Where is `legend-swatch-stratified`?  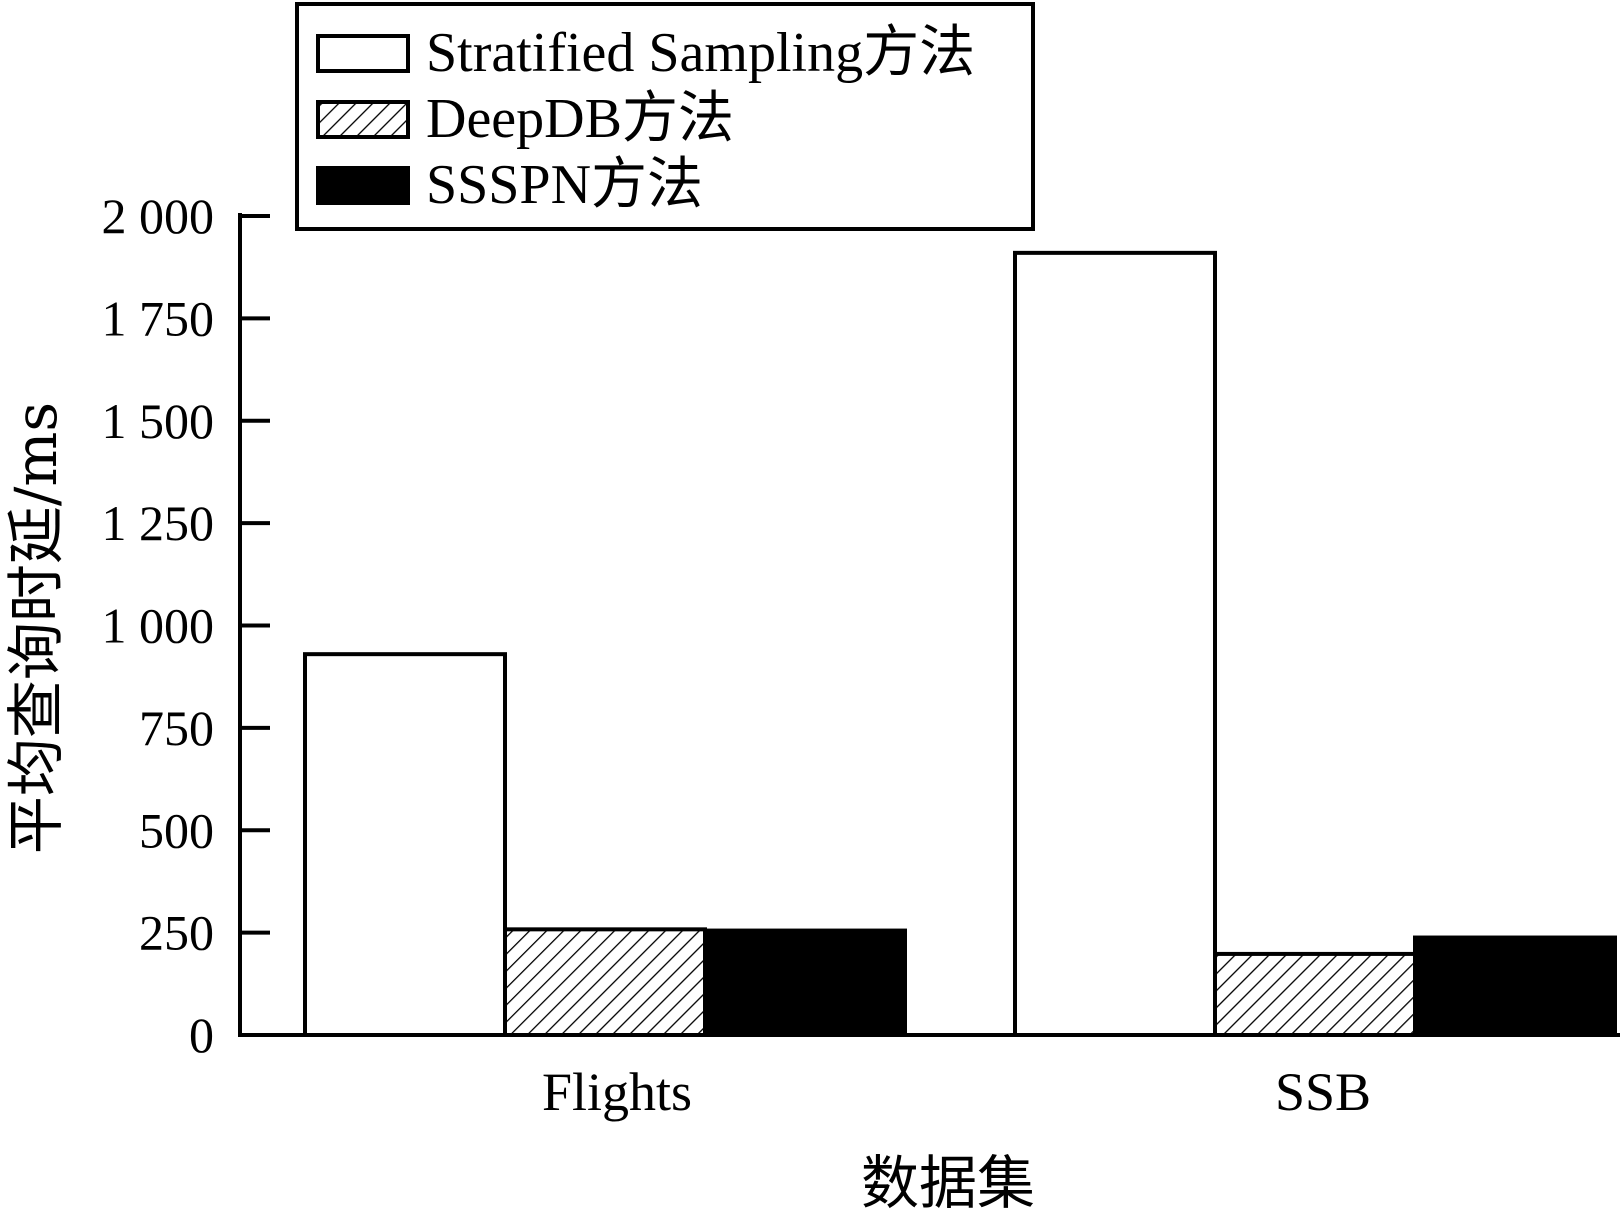 legend-swatch-stratified is located at coordinates (363, 53).